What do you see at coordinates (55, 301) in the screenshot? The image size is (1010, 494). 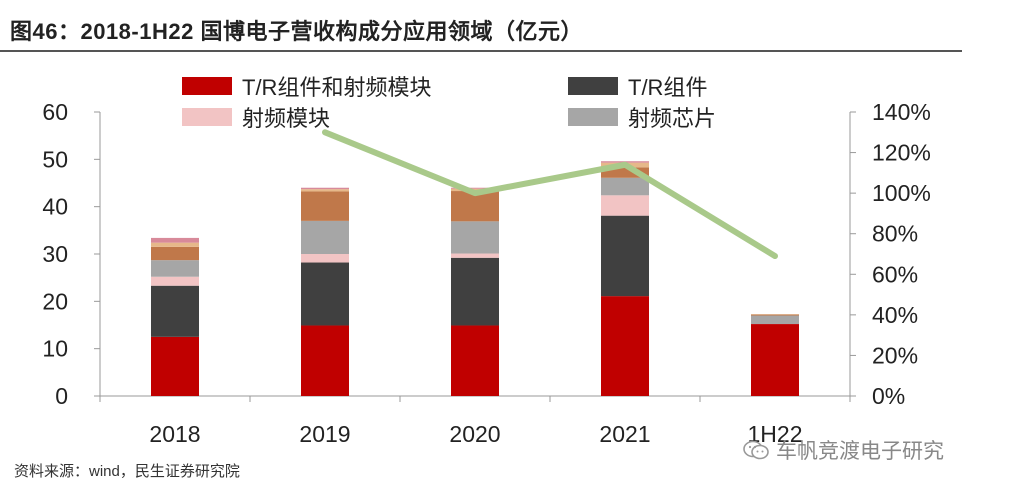 I see `left-tick-label: 20` at bounding box center [55, 301].